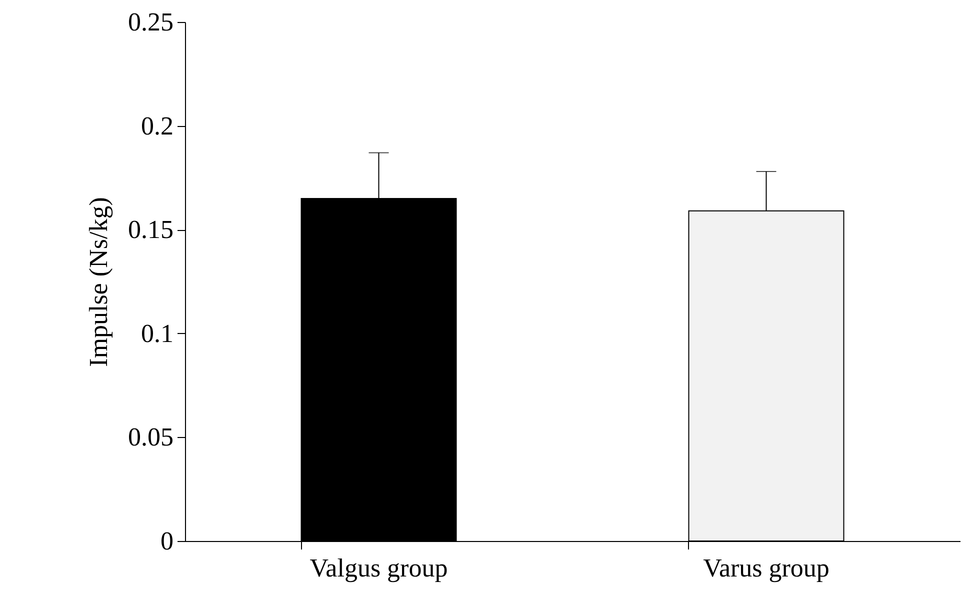 This screenshot has width=964, height=598. I want to click on y-axis-title: Impulse (Ns/kg), so click(98, 282).